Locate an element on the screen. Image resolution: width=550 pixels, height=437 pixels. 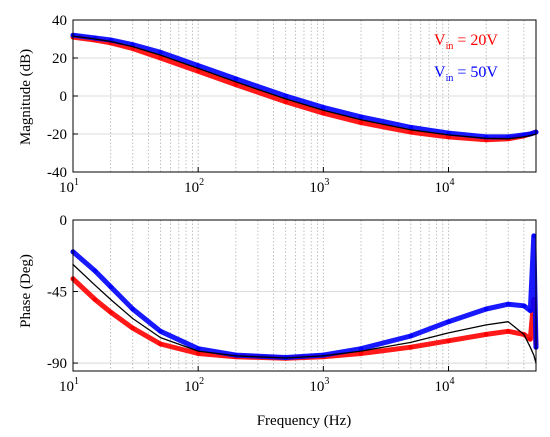
y-tick-label: -45 is located at coordinates (57, 293).